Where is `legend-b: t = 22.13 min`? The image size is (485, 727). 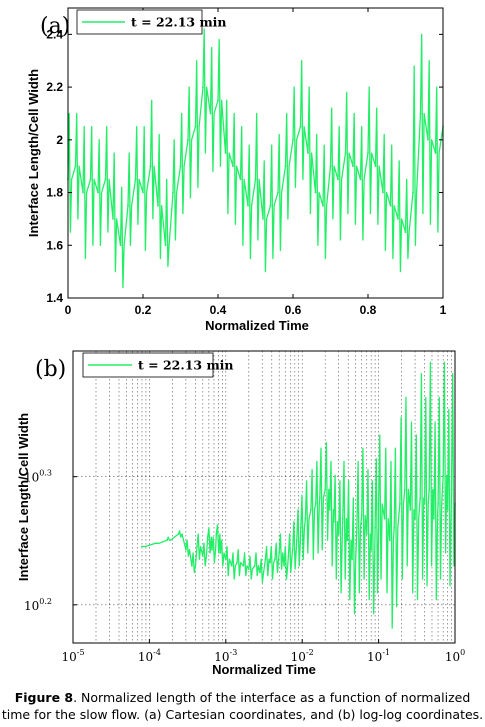 legend-b: t = 22.13 min is located at coordinates (158, 365).